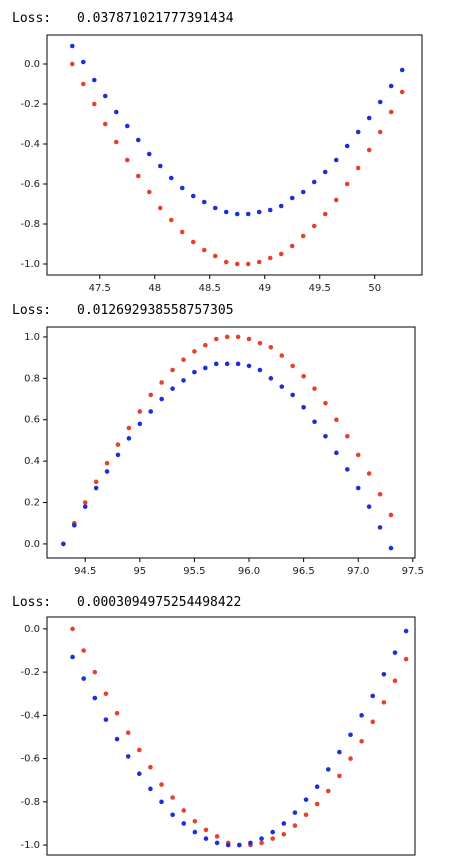 Image resolution: width=474 pixels, height=860 pixels. Describe the element at coordinates (30, 144) in the screenshot. I see `y-tick-label: -0.4` at that location.